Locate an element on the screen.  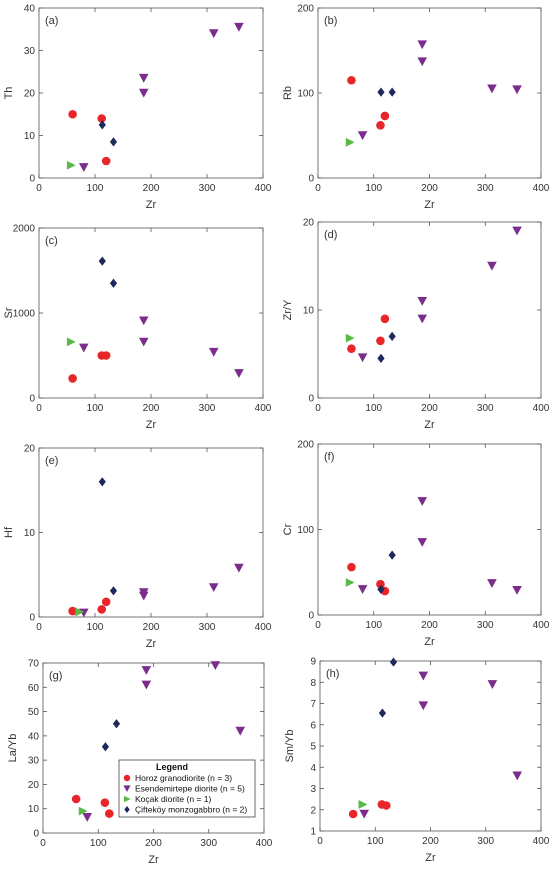
chart-panel: 0 100 200 300 400 0 1000 2000 (c) Zr Sr is located at coordinates (137, 328).